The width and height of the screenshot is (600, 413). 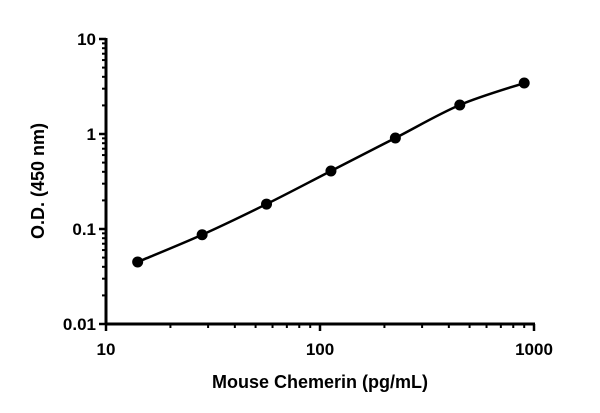 I want to click on x-tick-label: 10, so click(x=106, y=349).